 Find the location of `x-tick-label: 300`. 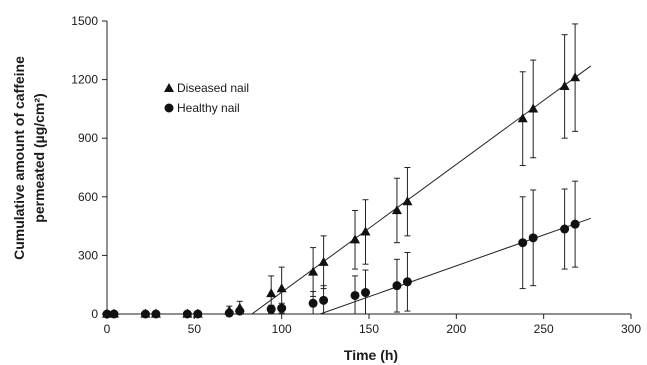

x-tick-label: 300 is located at coordinates (631, 329).